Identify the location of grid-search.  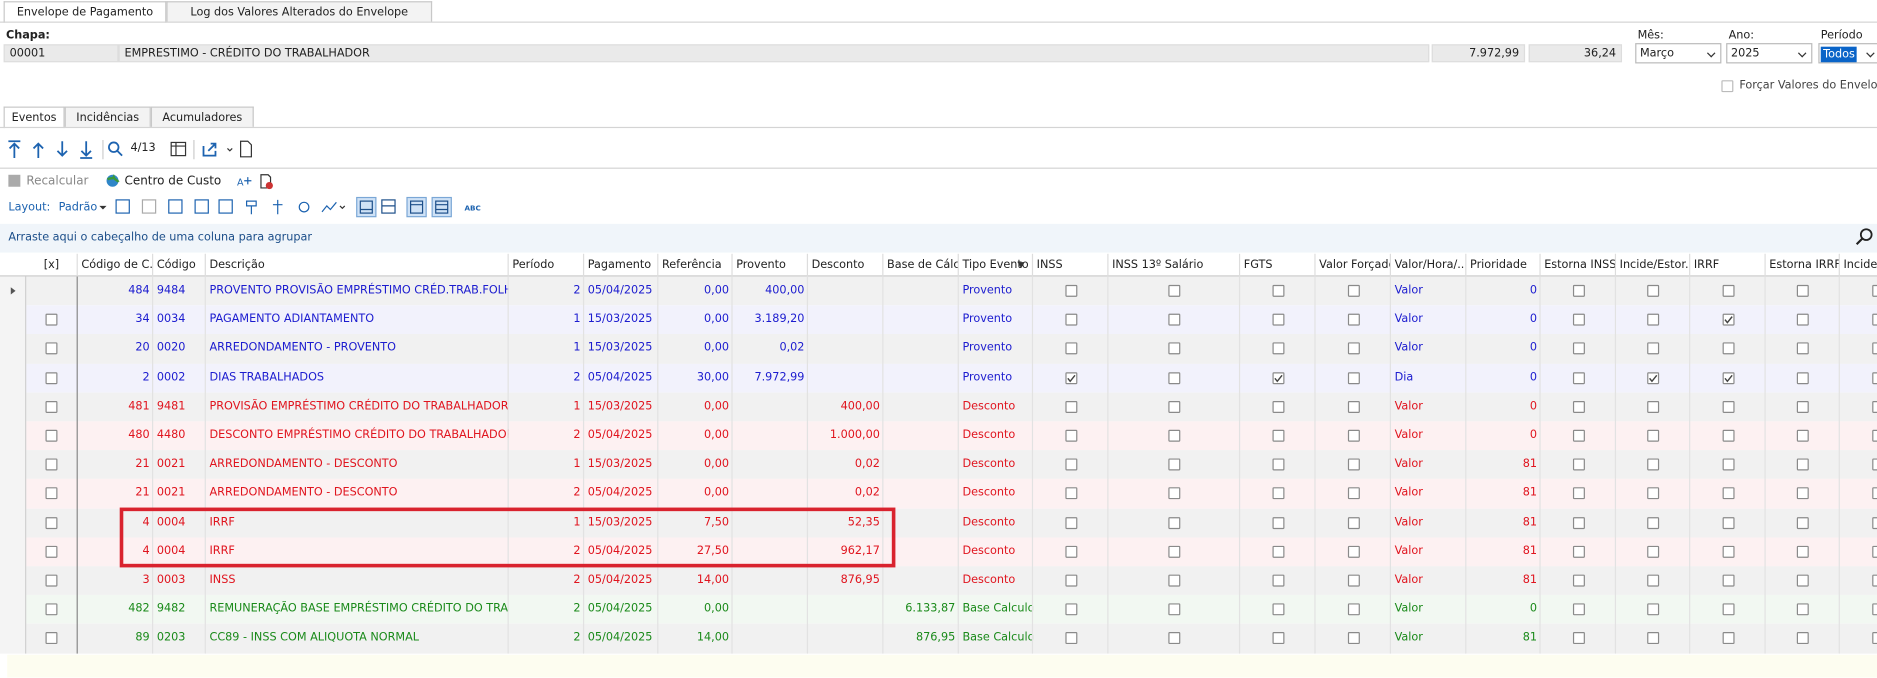
(1864, 236).